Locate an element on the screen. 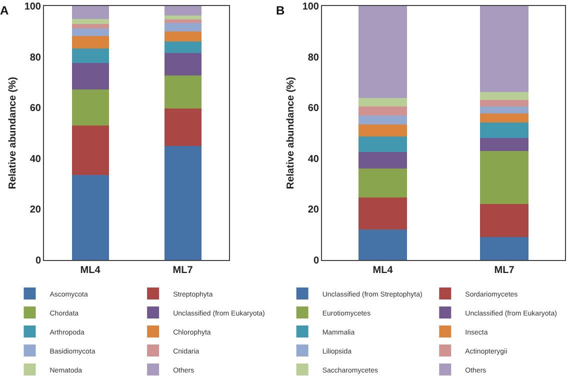 The width and height of the screenshot is (581, 390). chart-title: B is located at coordinates (280, 10).